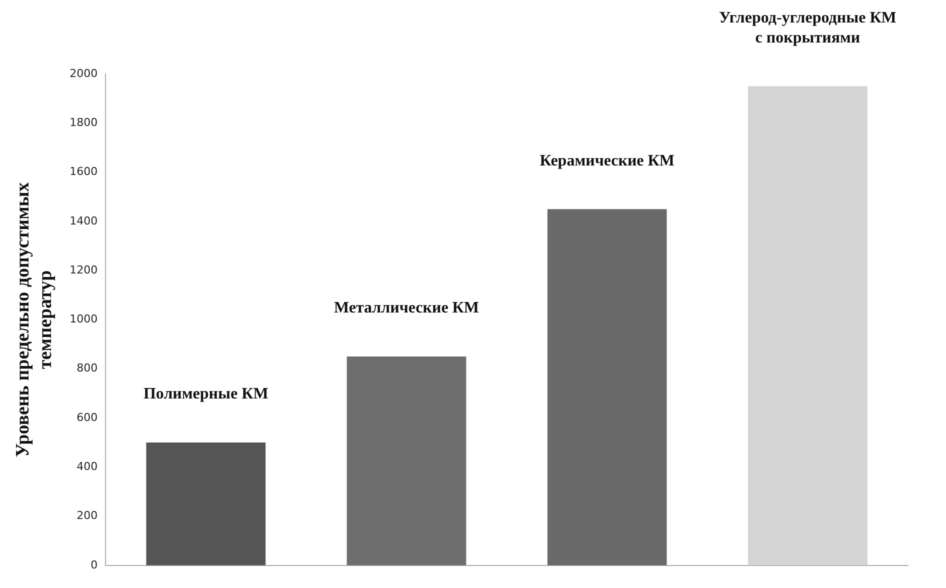  I want to click on y-axis-title: Уровень предельно допустимых температур, so click(34, 320).